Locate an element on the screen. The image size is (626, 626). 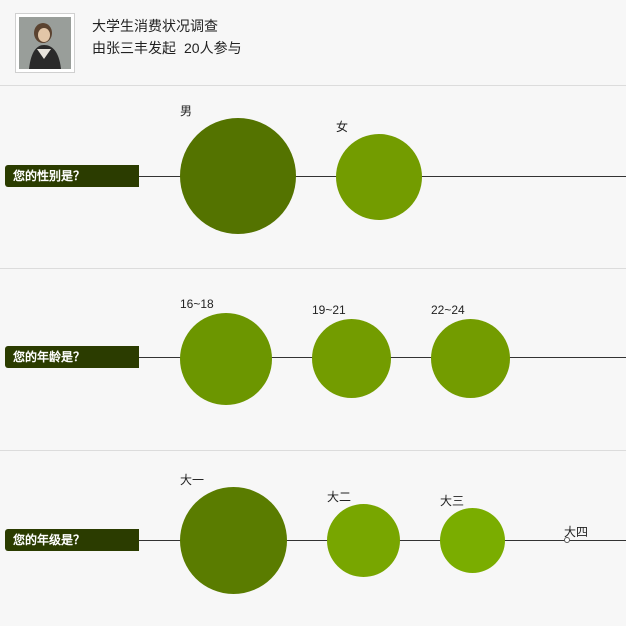
option-label: 大一 is located at coordinates (192, 480).